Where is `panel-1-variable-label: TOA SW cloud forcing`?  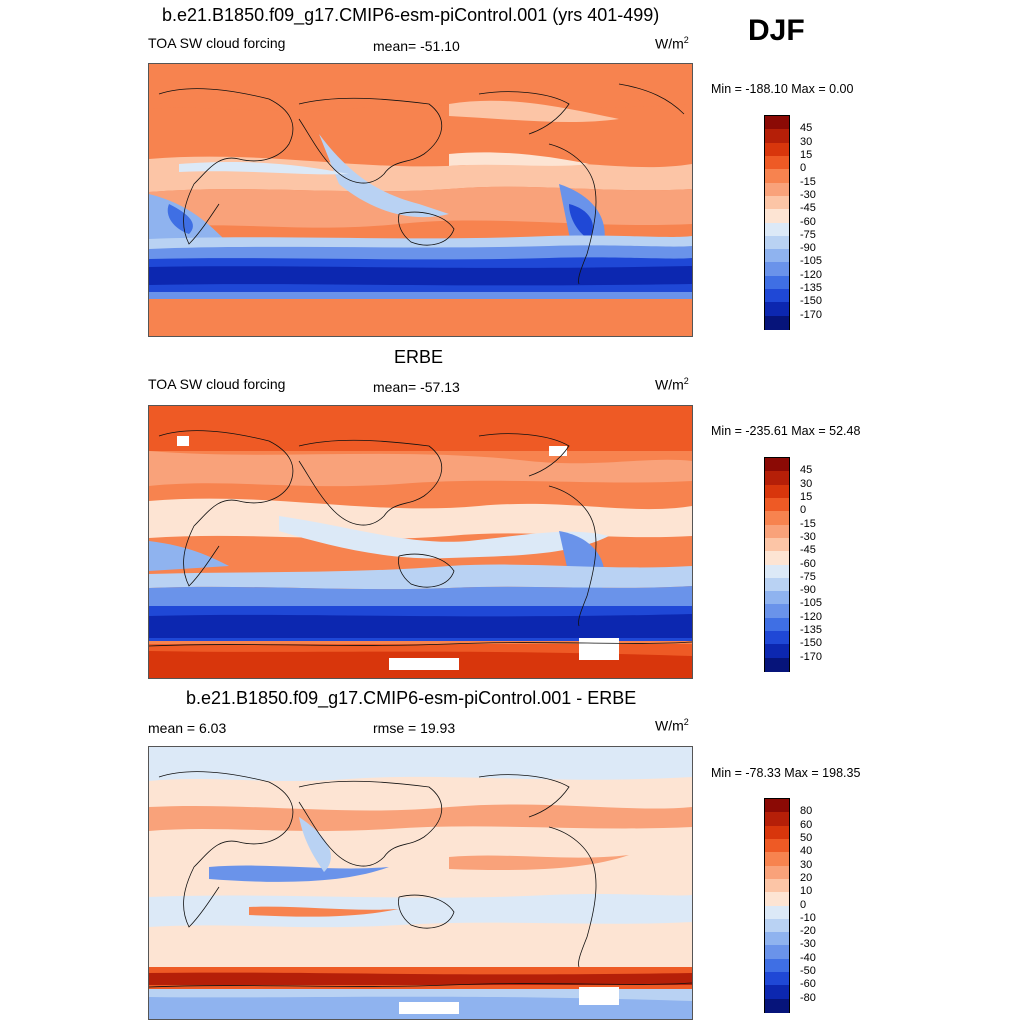
panel-1-variable-label: TOA SW cloud forcing is located at coordinates (217, 43).